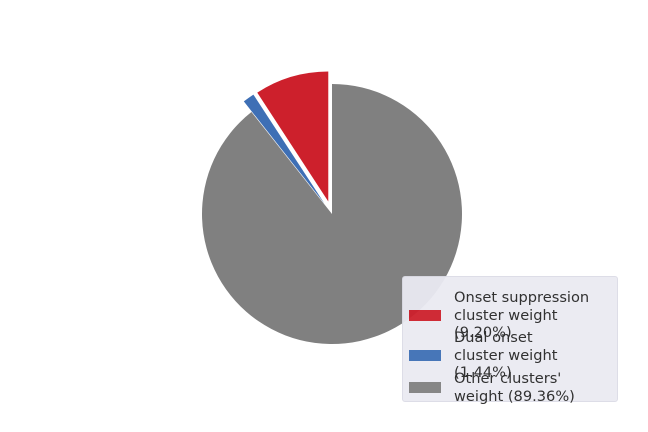 Image resolution: width=648 pixels, height=432 pixels. I want to click on pie-slice-onset-suppression, so click(293, 136).